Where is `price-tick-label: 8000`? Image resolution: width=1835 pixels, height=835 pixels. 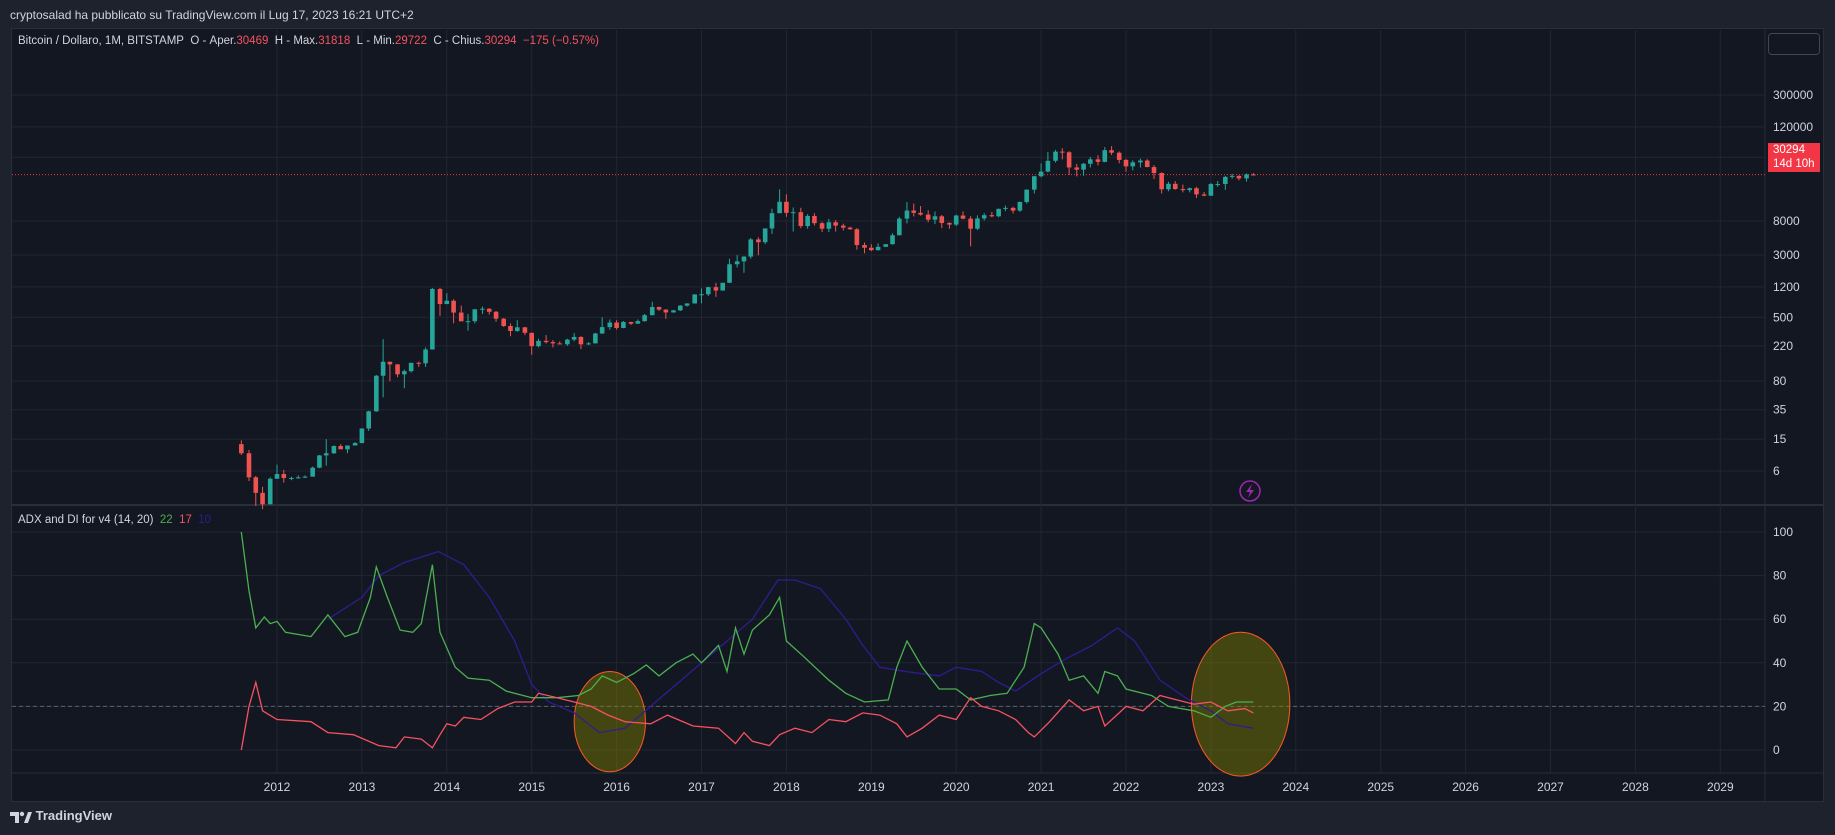
price-tick-label: 8000 is located at coordinates (1786, 221).